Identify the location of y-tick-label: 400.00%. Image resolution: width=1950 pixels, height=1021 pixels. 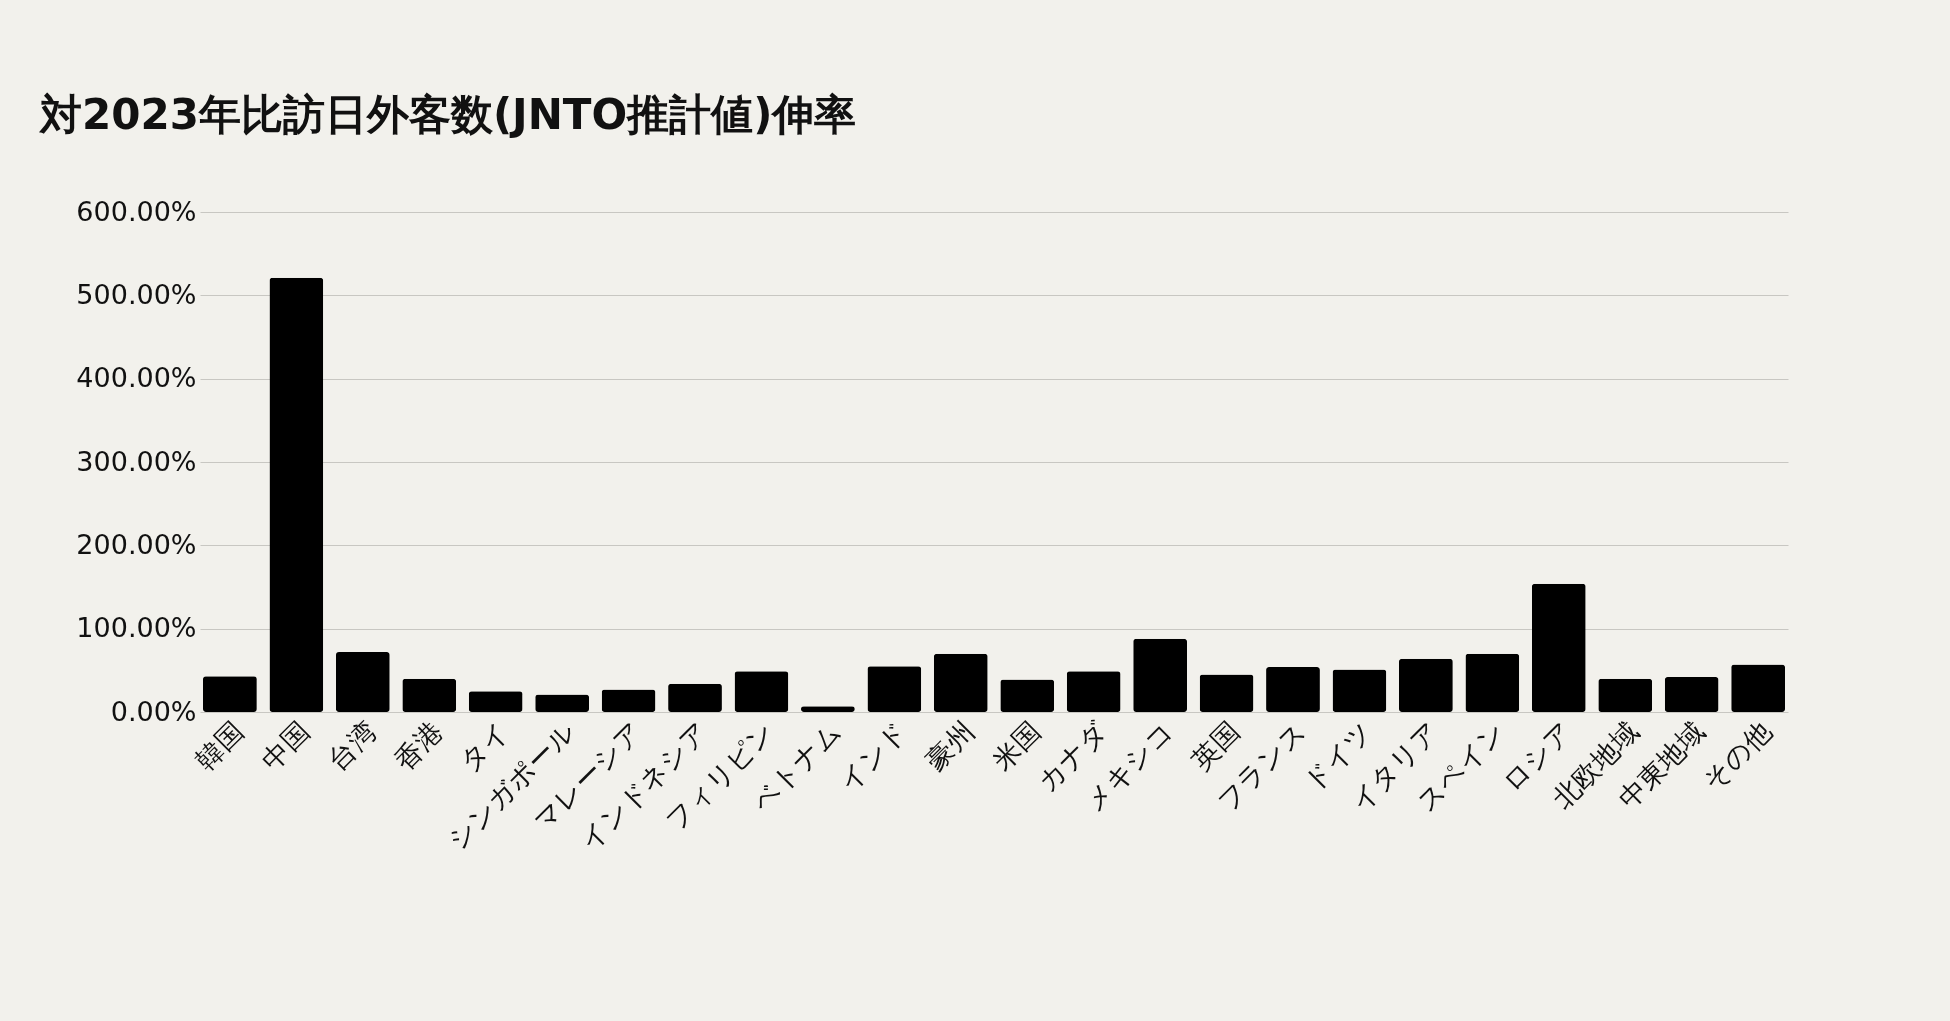
(136, 378).